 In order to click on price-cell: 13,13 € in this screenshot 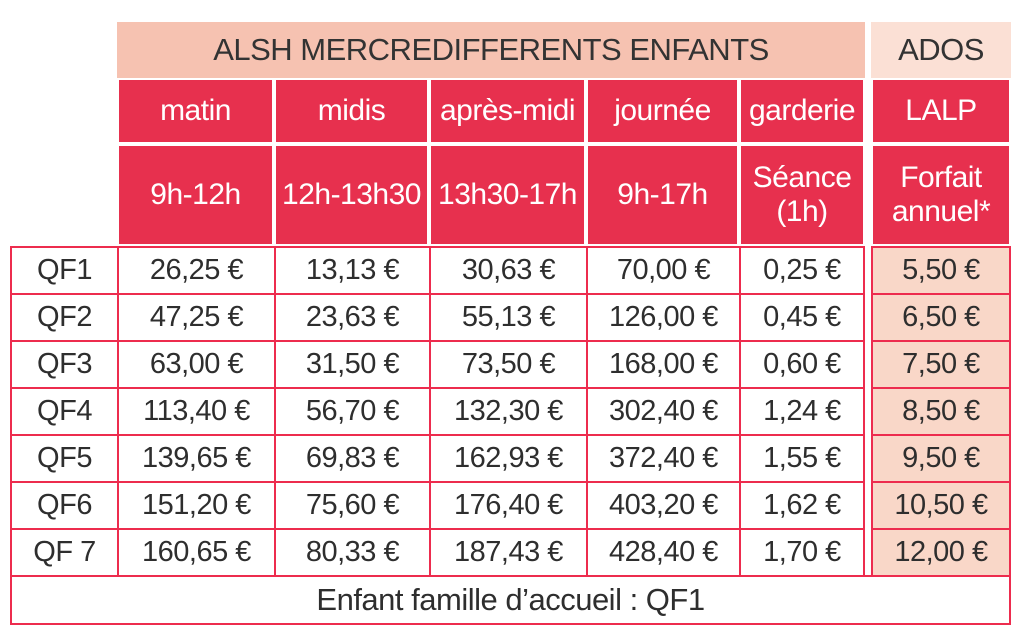, I will do `click(351, 269)`.